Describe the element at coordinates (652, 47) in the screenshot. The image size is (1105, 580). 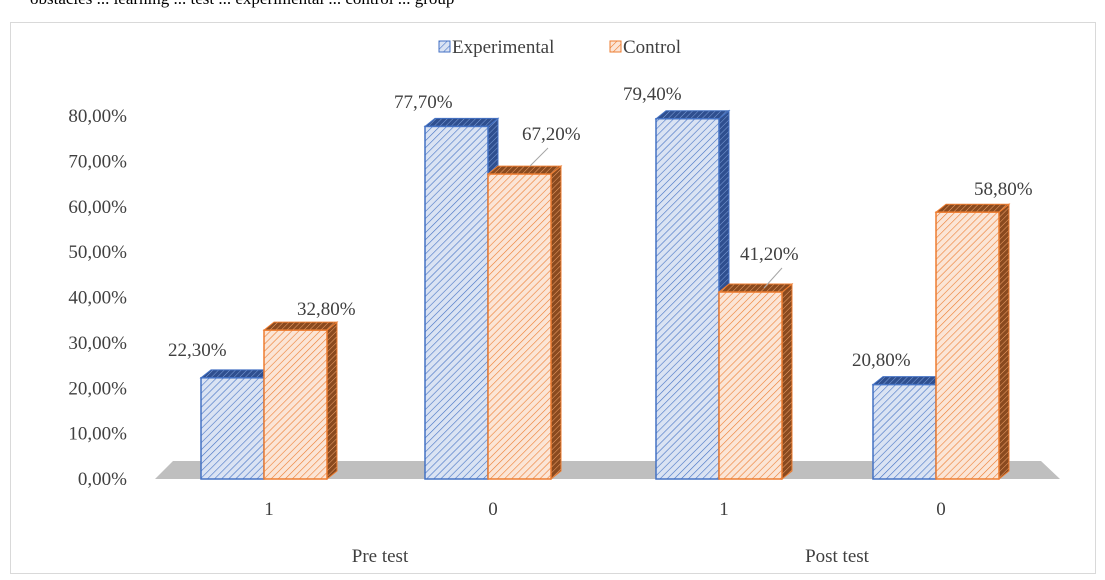
I see `legend-label-control: Control` at that location.